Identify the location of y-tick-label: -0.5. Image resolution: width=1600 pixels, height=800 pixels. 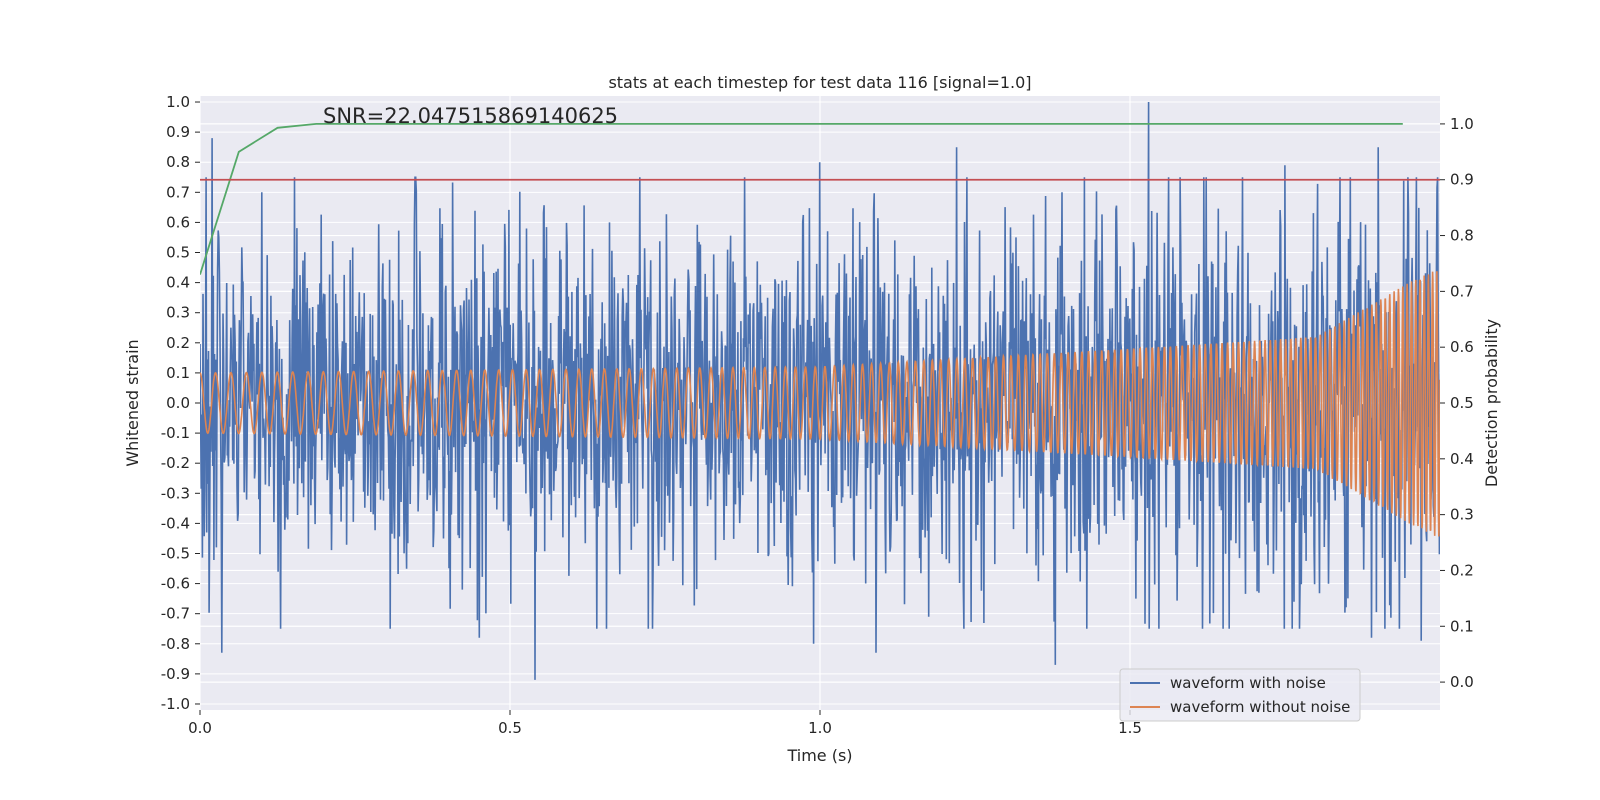
(175, 553).